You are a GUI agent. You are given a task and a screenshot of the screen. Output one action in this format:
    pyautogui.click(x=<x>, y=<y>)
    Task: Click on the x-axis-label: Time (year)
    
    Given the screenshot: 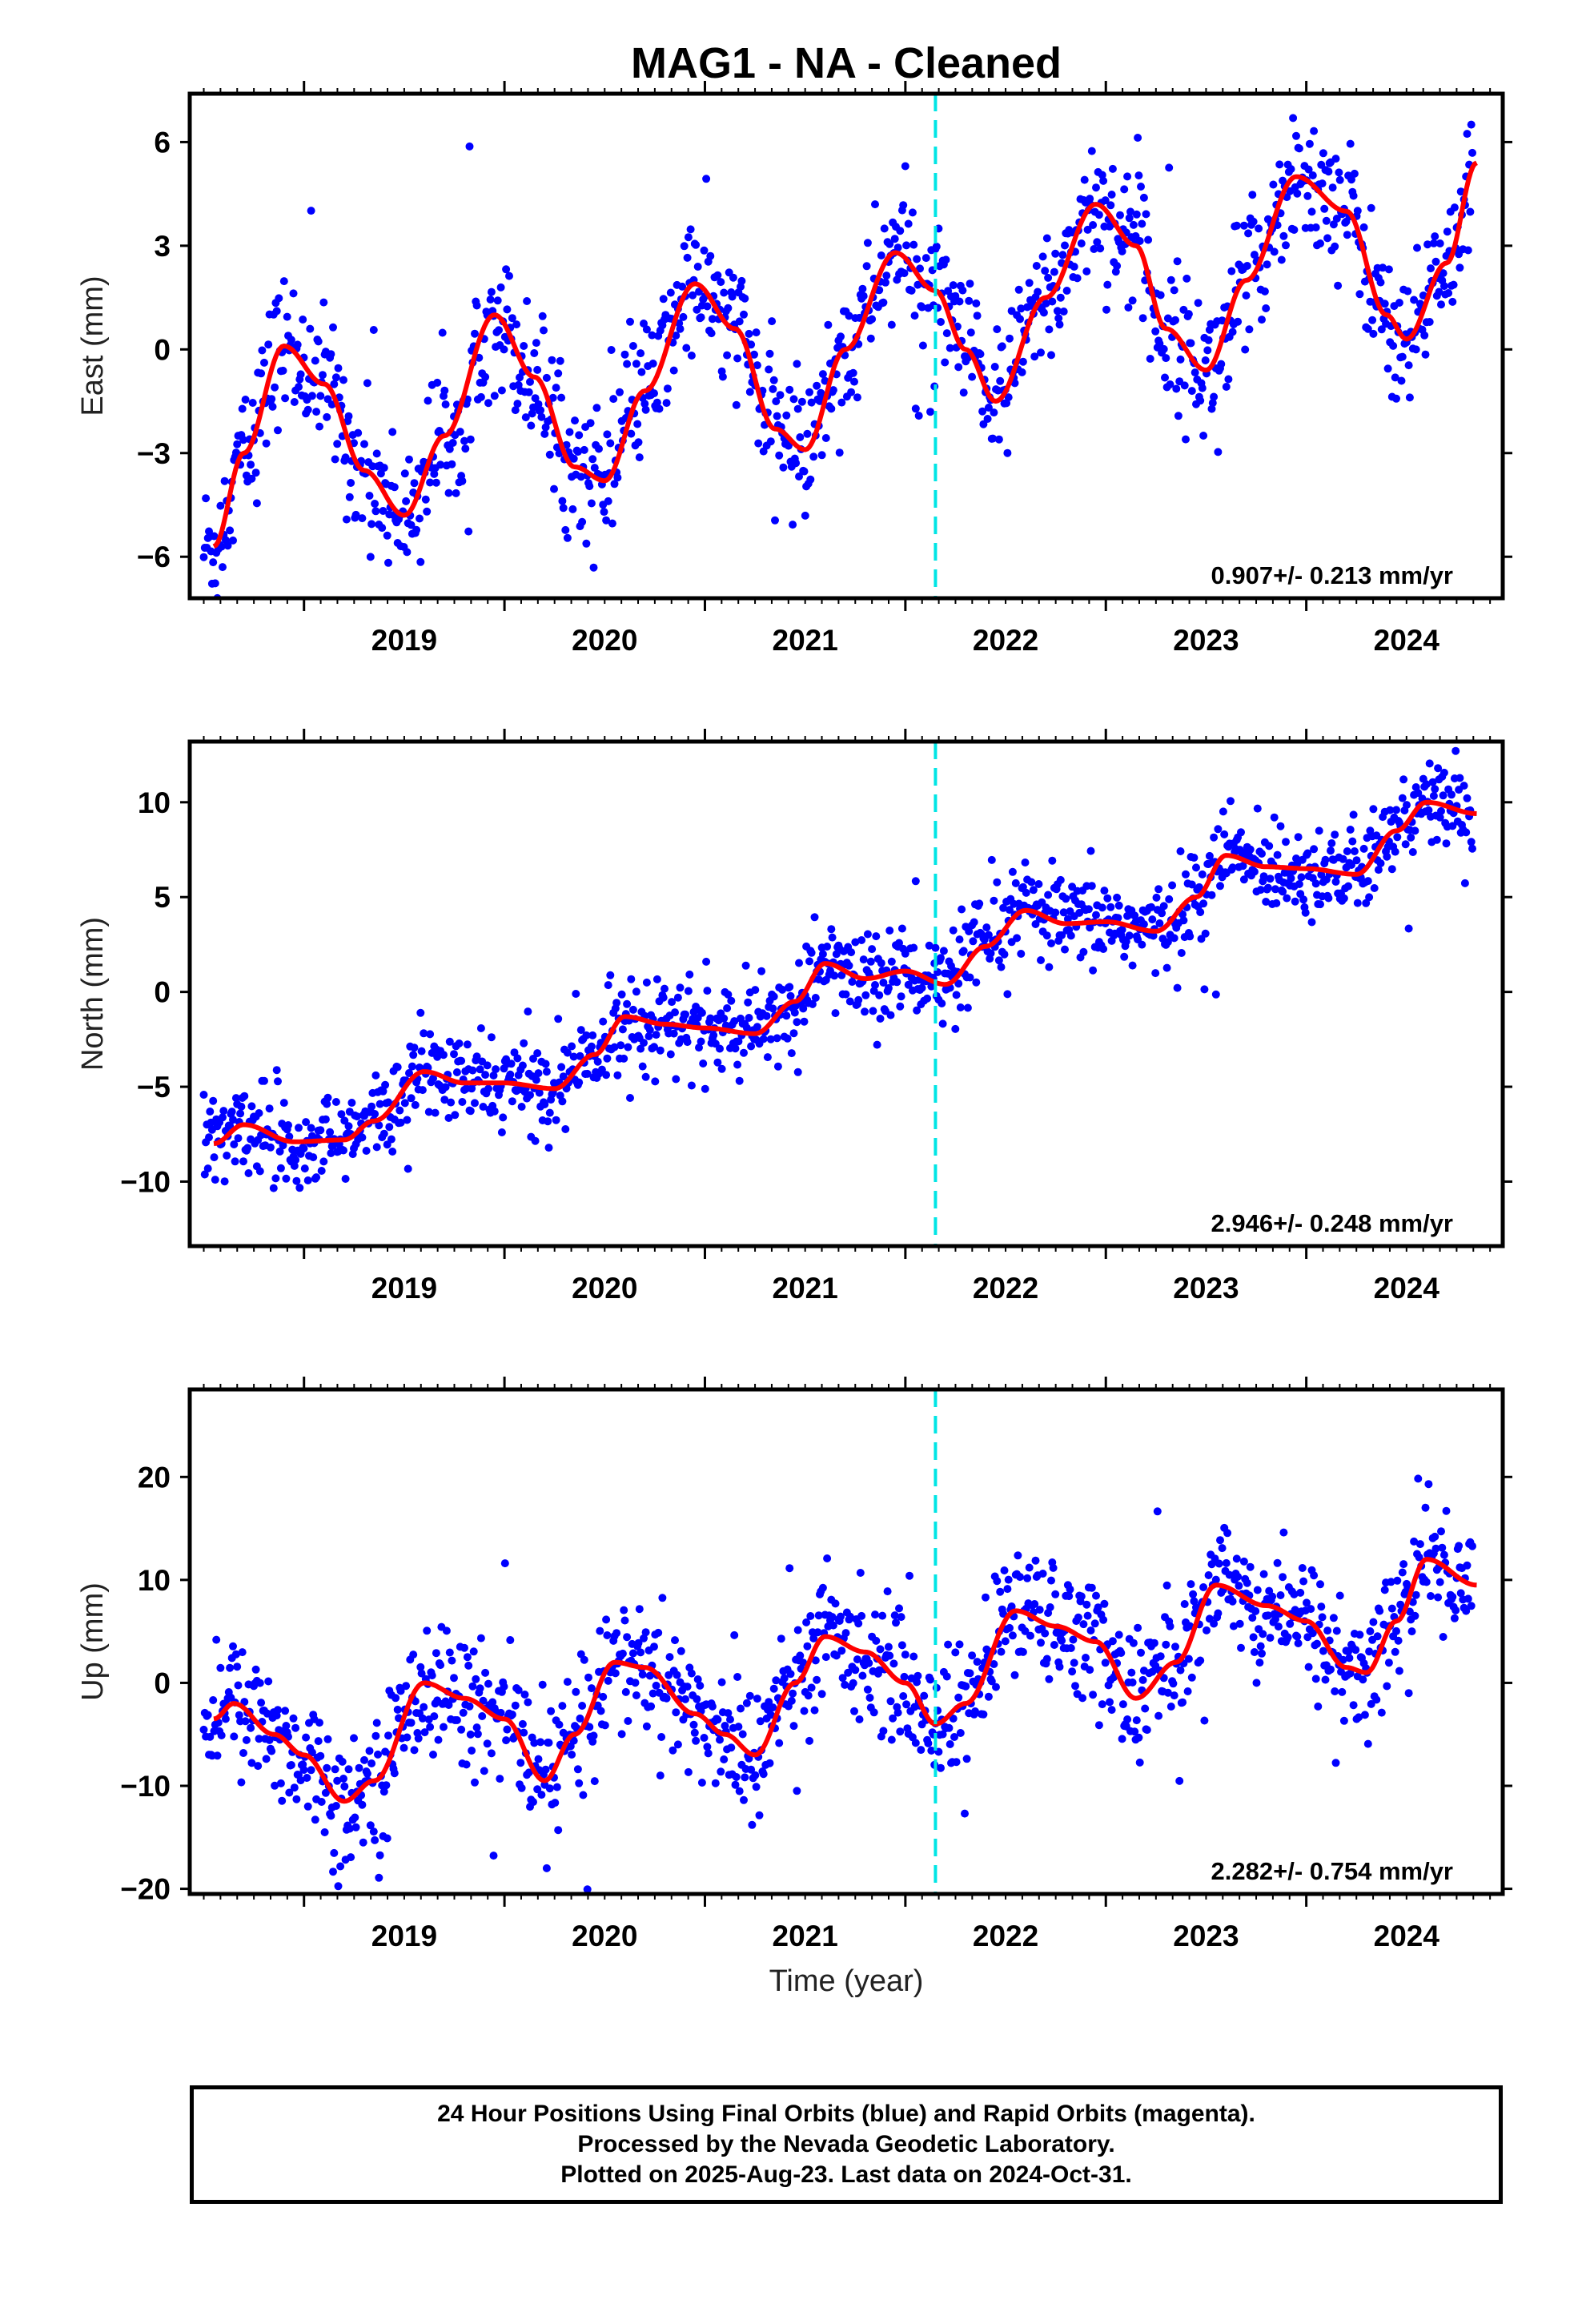 What is the action you would take?
    pyautogui.click(x=847, y=1981)
    